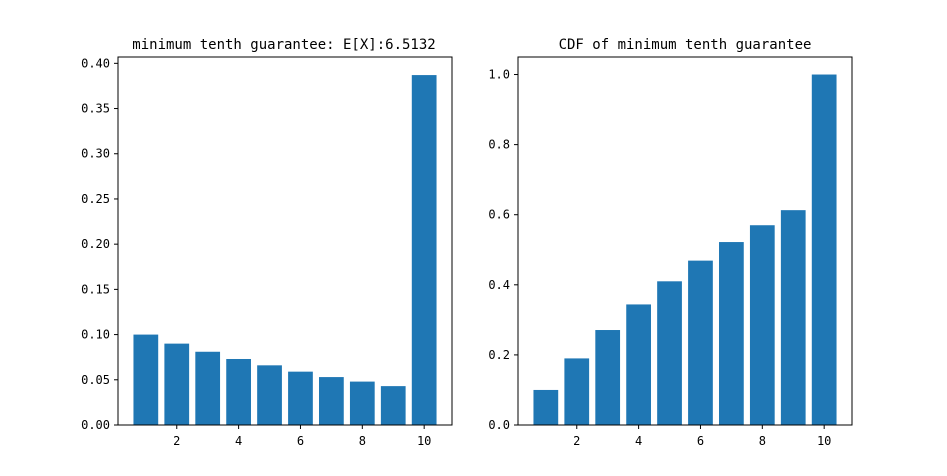  Describe the element at coordinates (283, 45) in the screenshot. I see `pmf-chart-title: minimum tenth guarantee: E[X]:6.5132` at that location.